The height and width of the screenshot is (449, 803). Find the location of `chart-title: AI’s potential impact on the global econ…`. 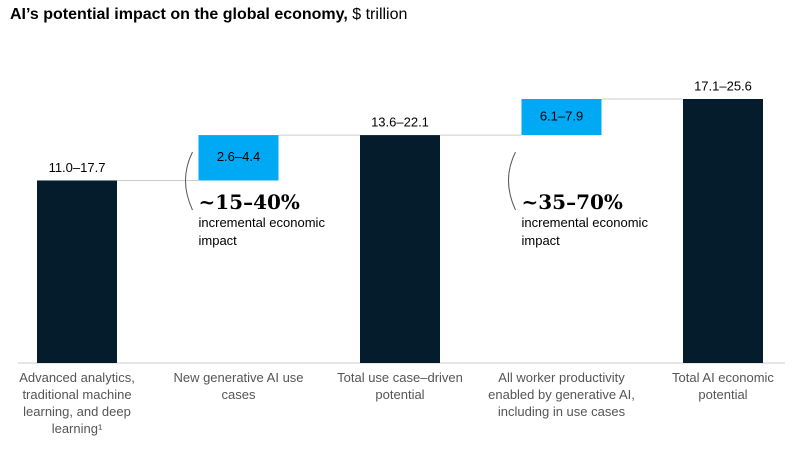

chart-title: AI’s potential impact on the global econ… is located at coordinates (179, 14).